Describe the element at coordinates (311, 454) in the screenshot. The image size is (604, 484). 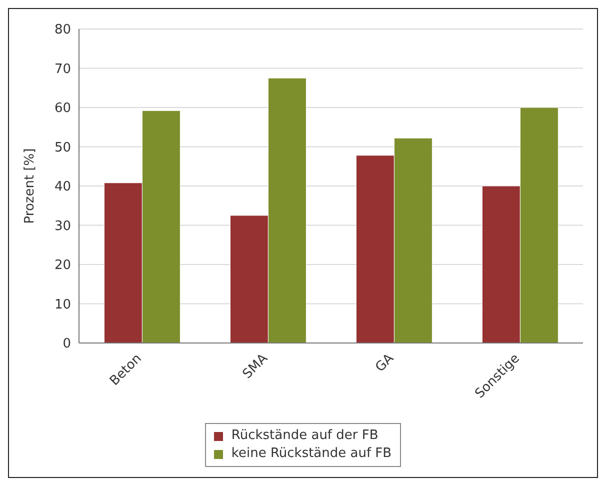
I see `legend-label: keine Rückstände auf FB` at that location.